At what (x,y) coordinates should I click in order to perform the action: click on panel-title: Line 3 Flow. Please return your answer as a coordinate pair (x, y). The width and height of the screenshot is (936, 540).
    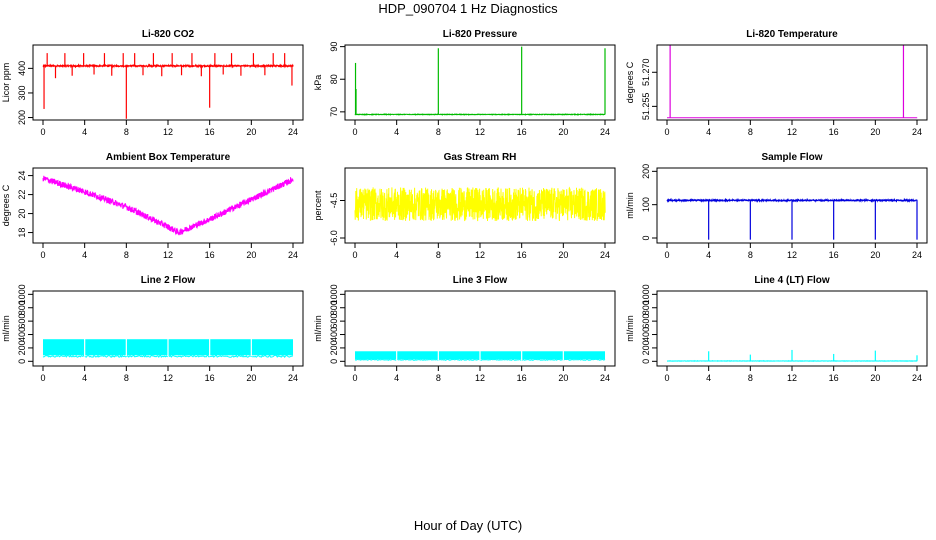
    Looking at the image, I should click on (480, 280).